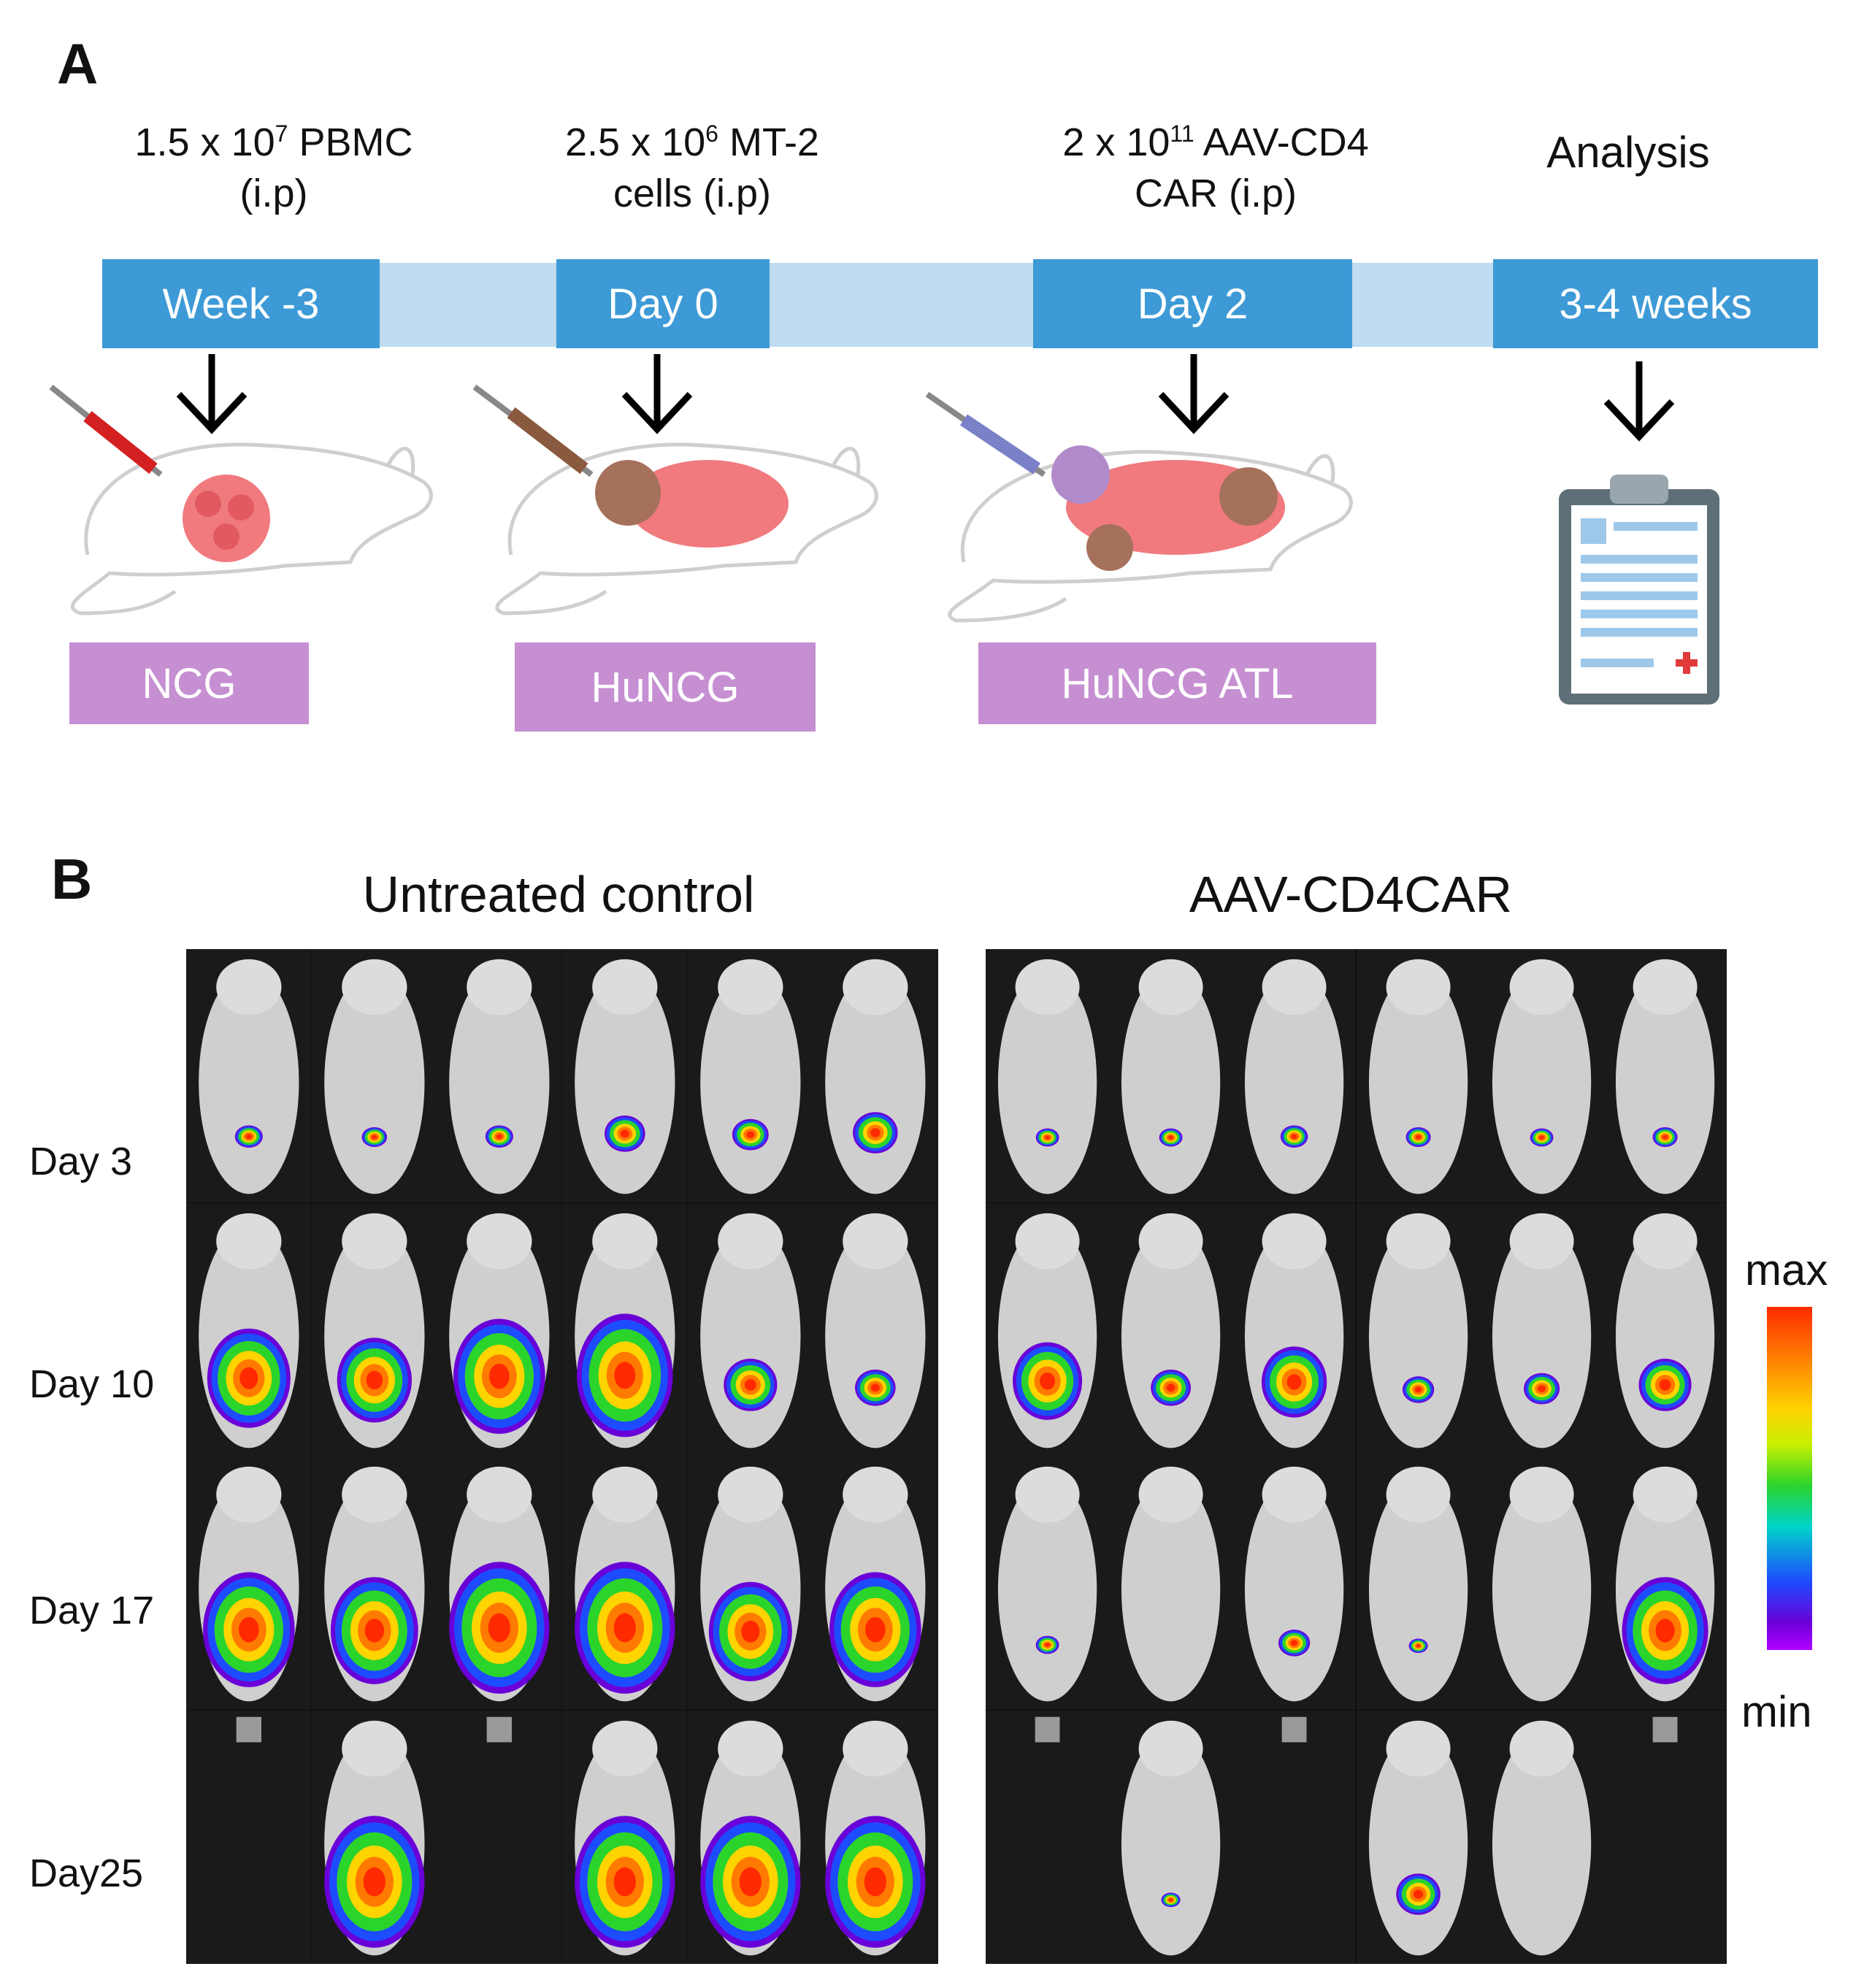 This screenshot has height=1988, width=1864. Describe the element at coordinates (1193, 304) in the screenshot. I see `timeline-day-2: Day 2` at that location.